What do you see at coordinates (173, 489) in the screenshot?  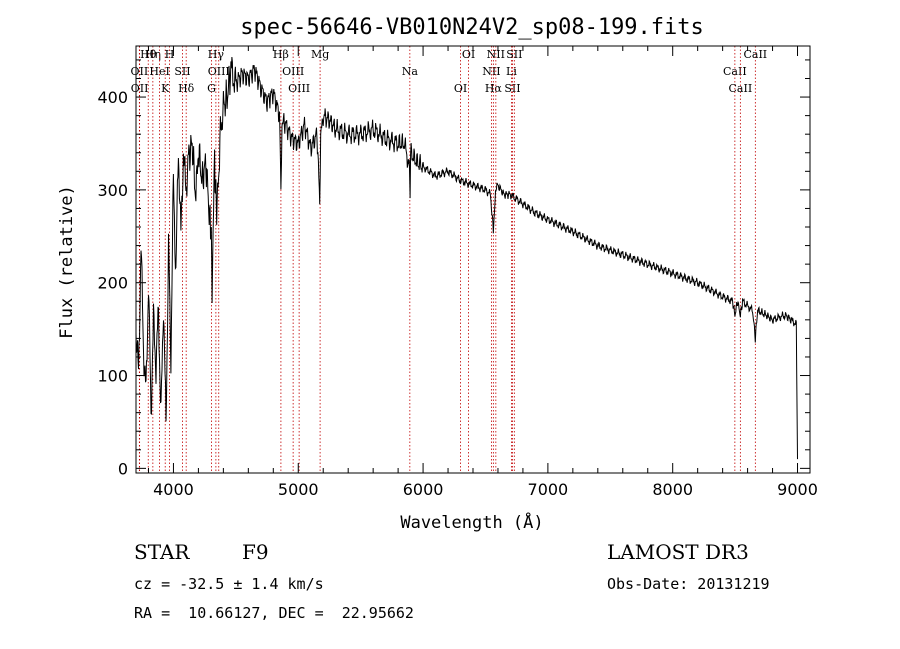 I see `x-tick-label: 4000` at bounding box center [173, 489].